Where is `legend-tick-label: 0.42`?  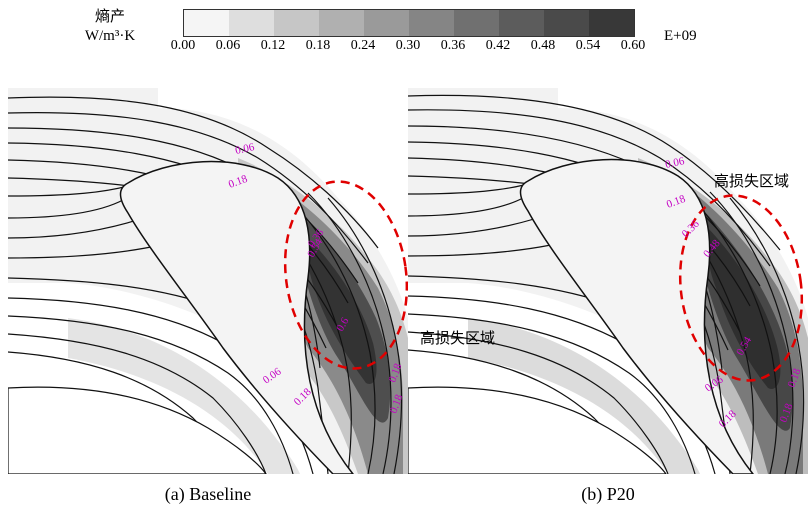 legend-tick-label: 0.42 is located at coordinates (498, 45).